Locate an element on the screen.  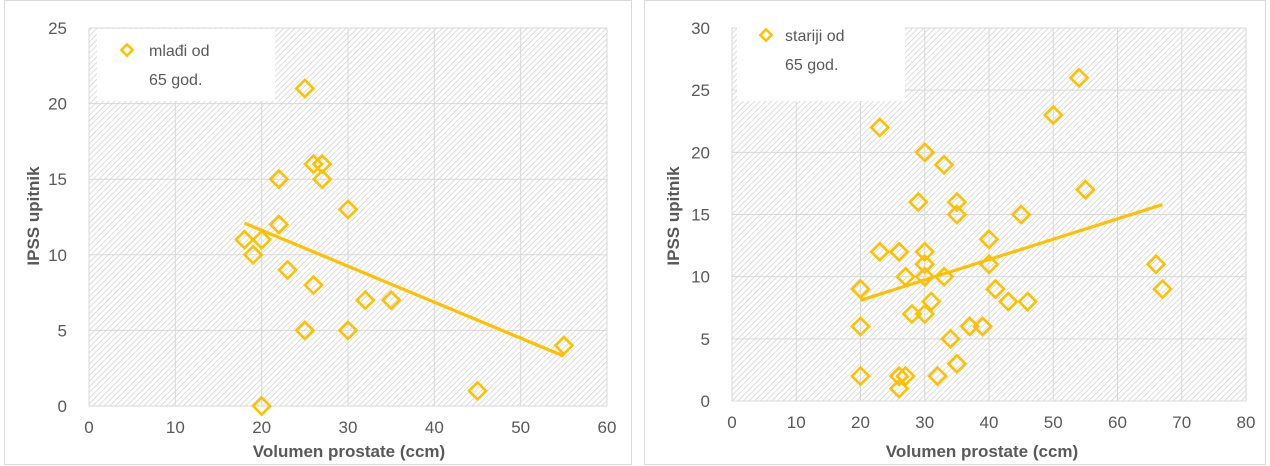
x-tick-label: 70 is located at coordinates (1181, 422).